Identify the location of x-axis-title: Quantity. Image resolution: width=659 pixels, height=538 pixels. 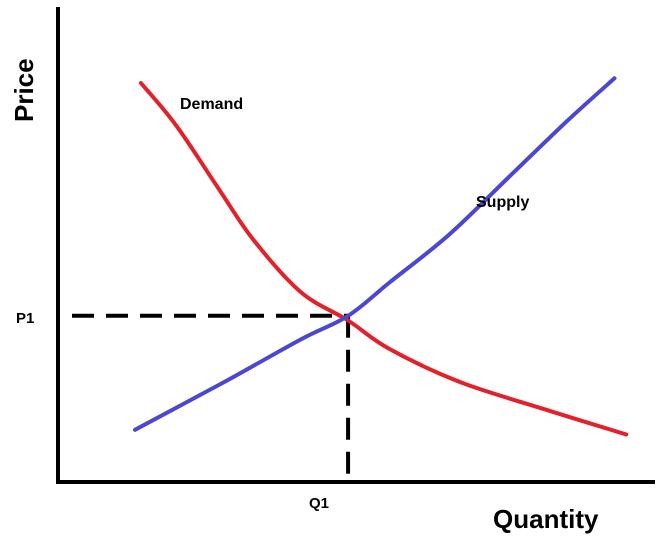
(546, 519).